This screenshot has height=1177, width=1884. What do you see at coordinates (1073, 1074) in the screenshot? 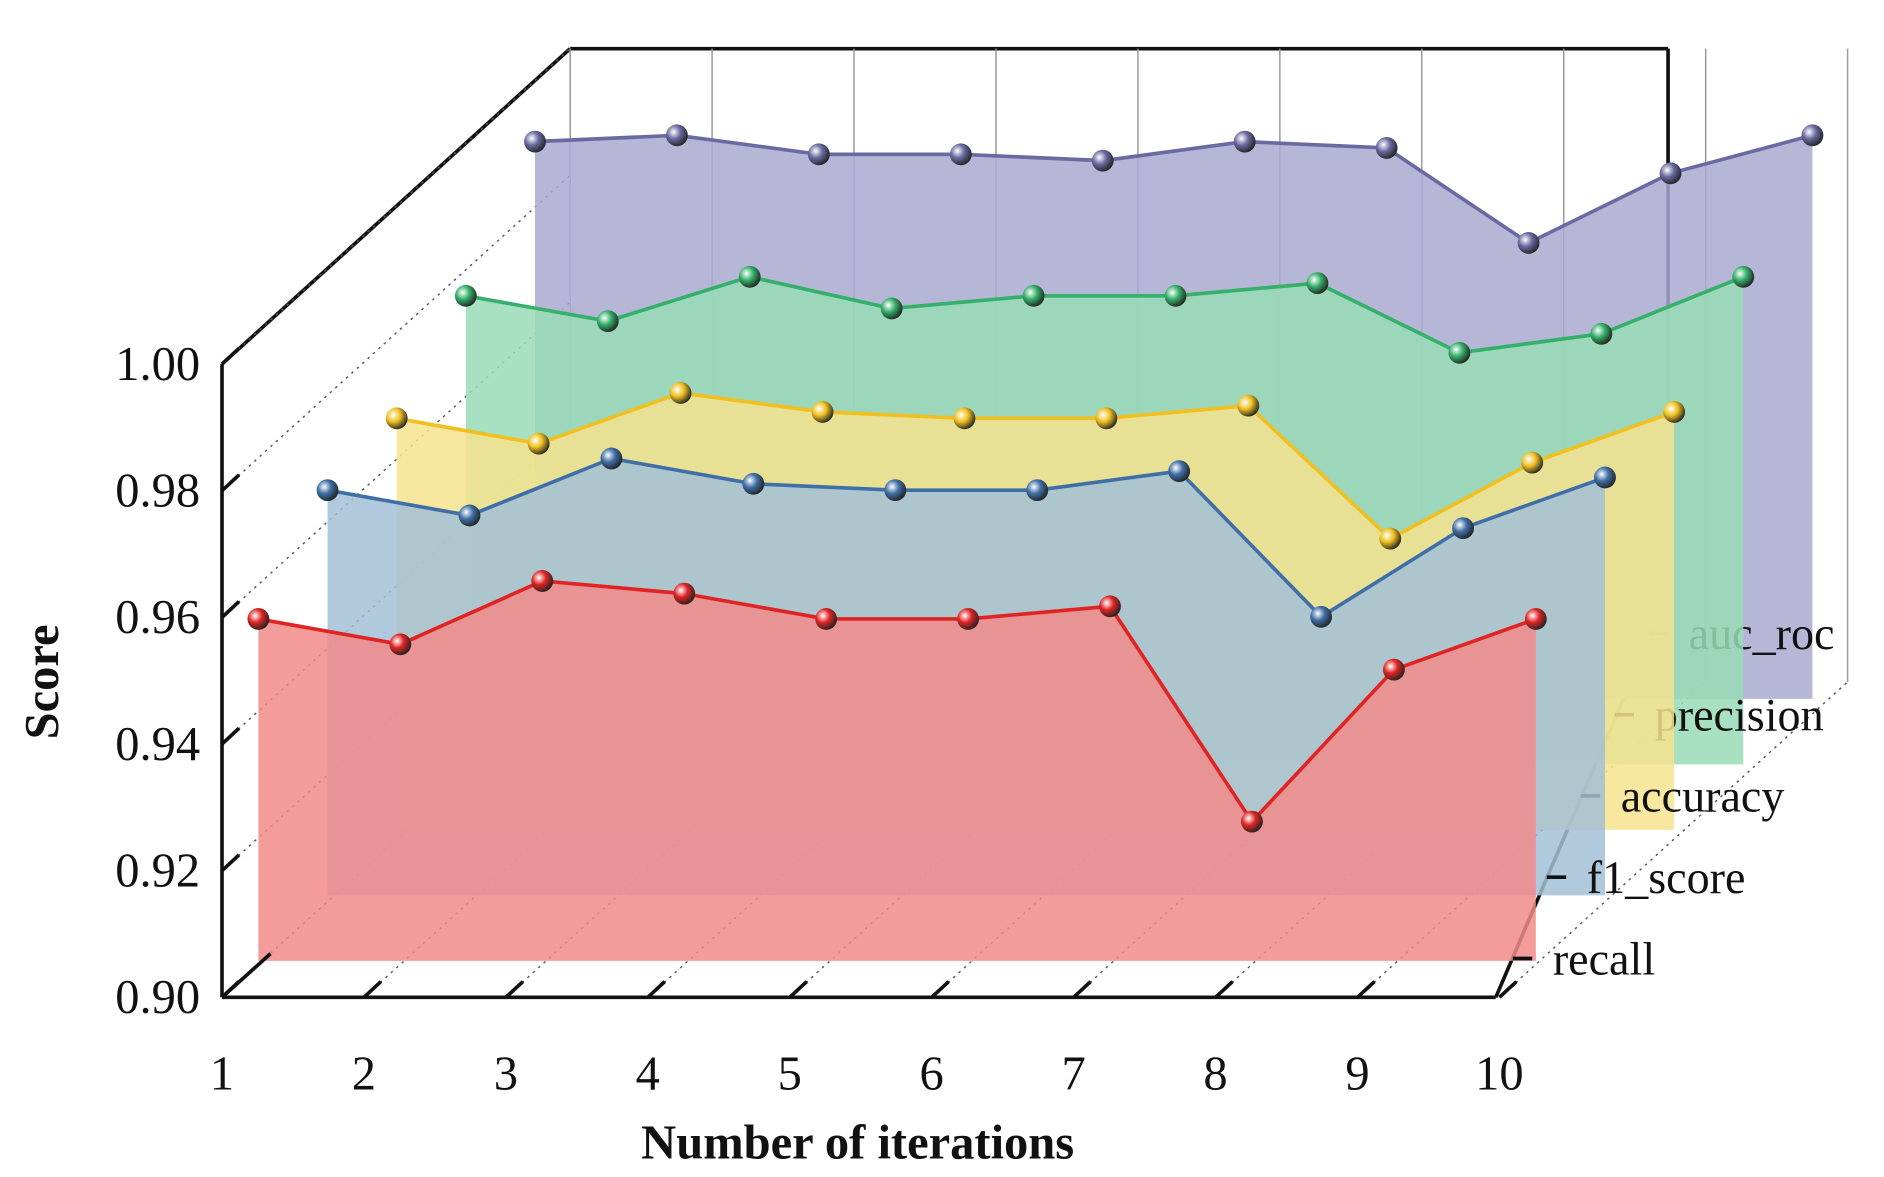
I see `x-tick-label: 7` at bounding box center [1073, 1074].